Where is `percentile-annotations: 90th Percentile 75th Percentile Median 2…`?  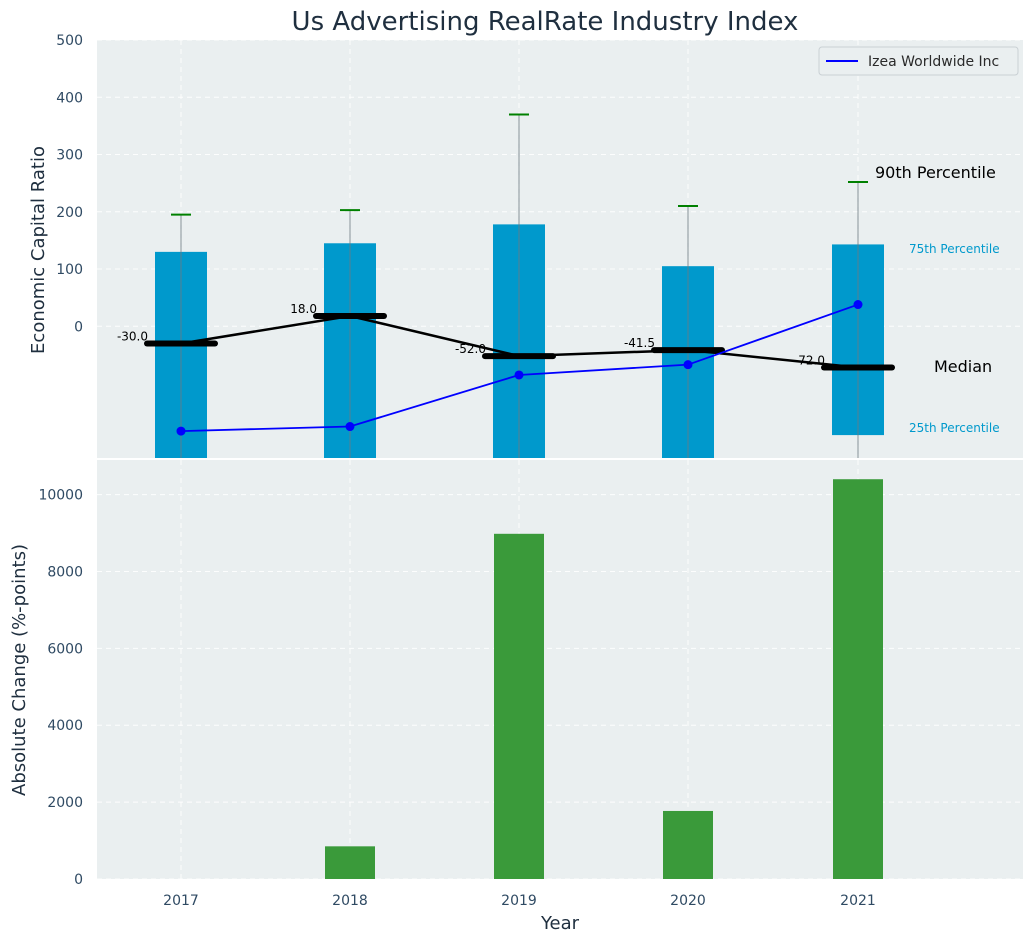 percentile-annotations: 90th Percentile 75th Percentile Median 2… is located at coordinates (937, 299).